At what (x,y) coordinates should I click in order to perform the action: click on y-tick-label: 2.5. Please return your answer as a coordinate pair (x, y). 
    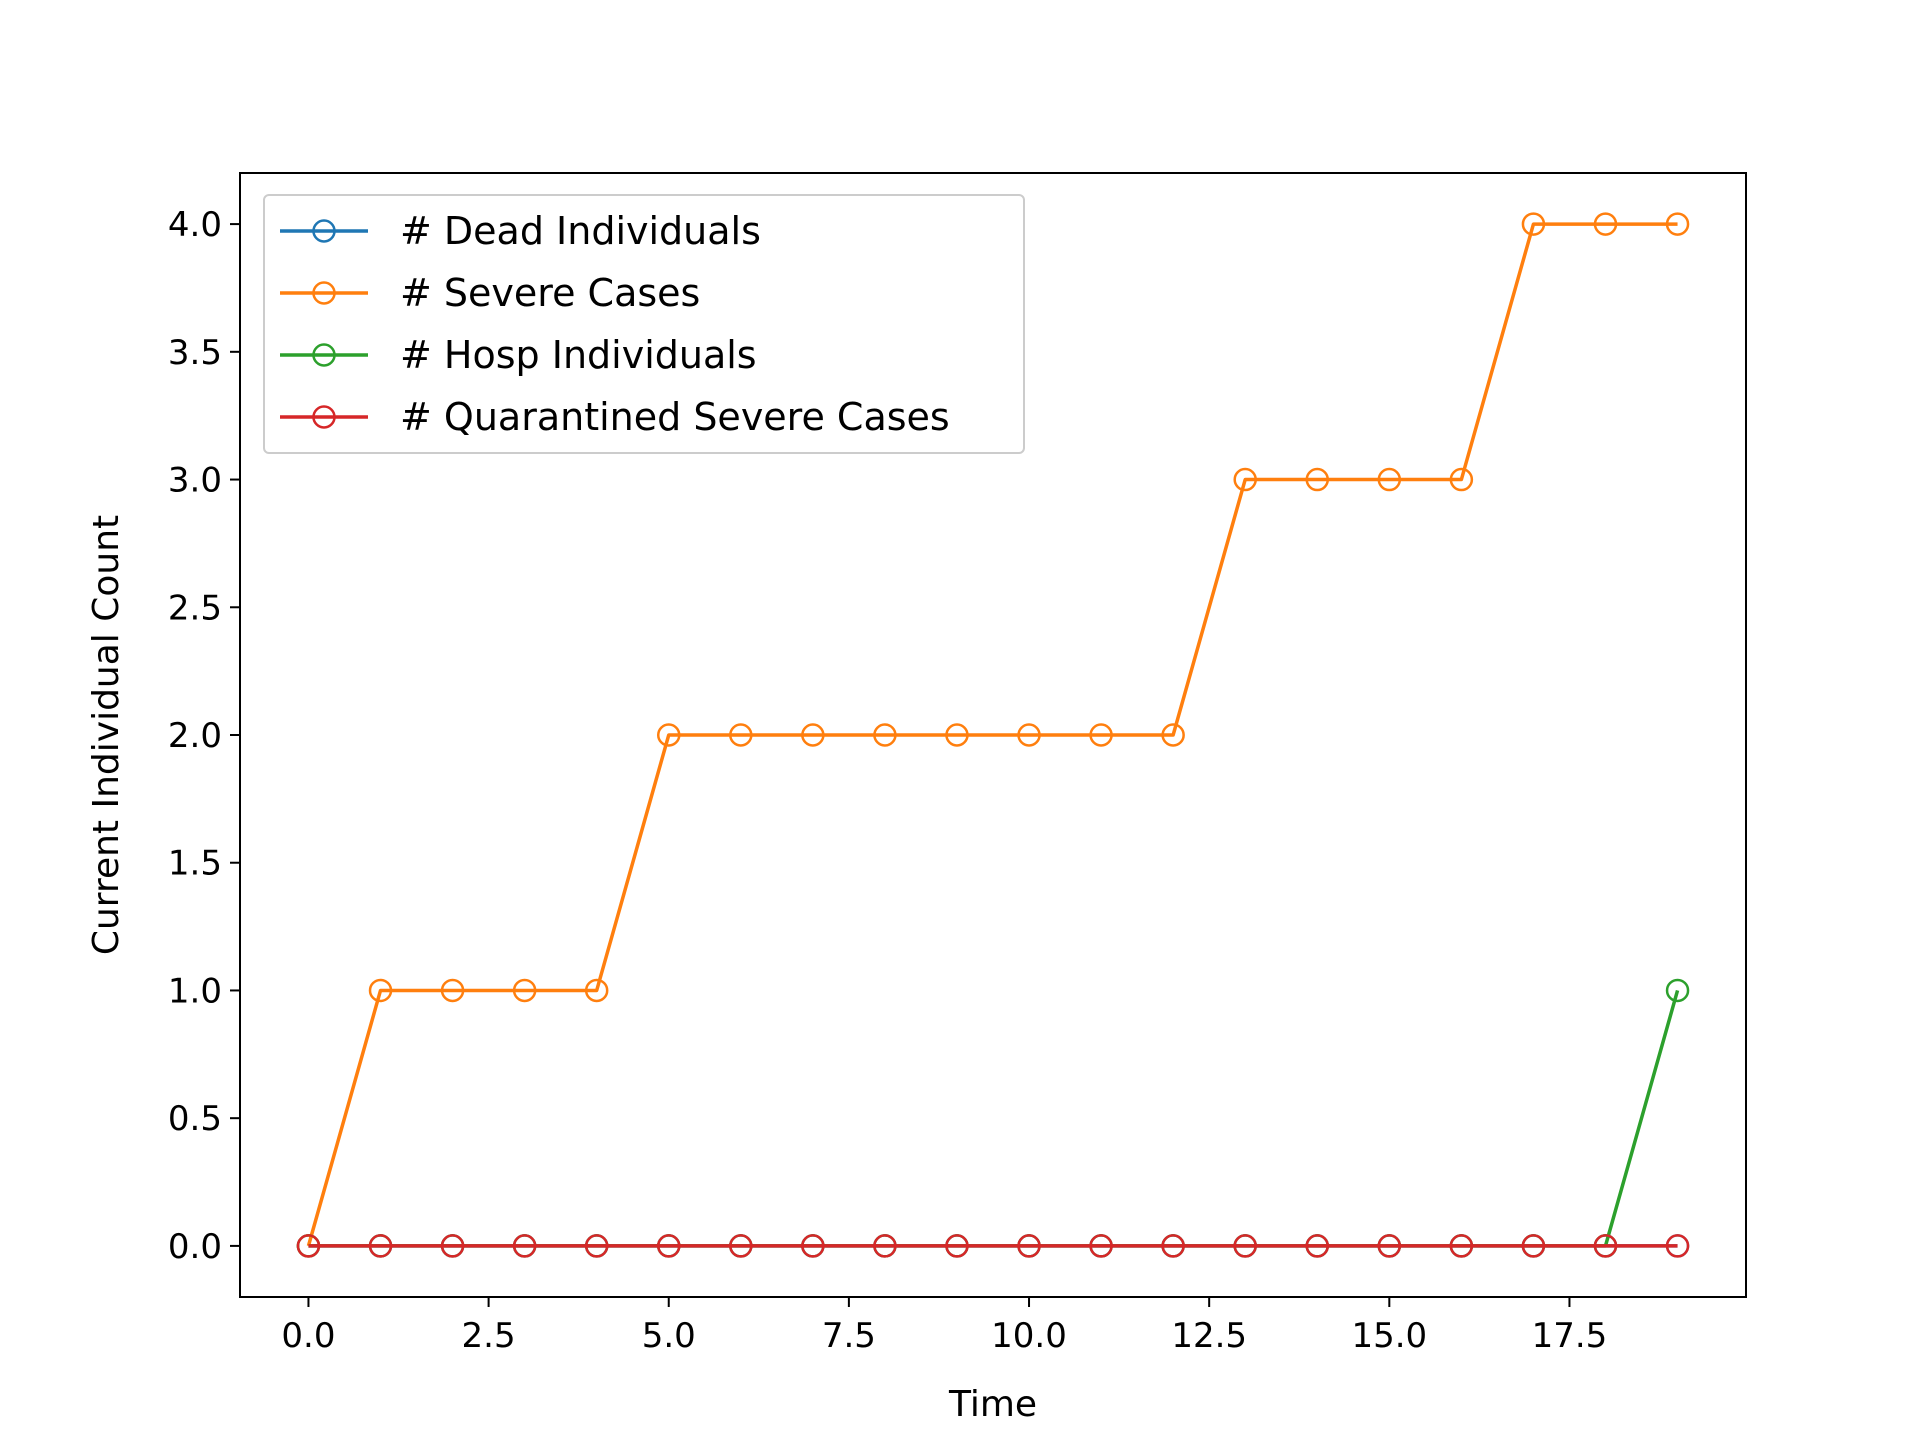
    Looking at the image, I should click on (195, 608).